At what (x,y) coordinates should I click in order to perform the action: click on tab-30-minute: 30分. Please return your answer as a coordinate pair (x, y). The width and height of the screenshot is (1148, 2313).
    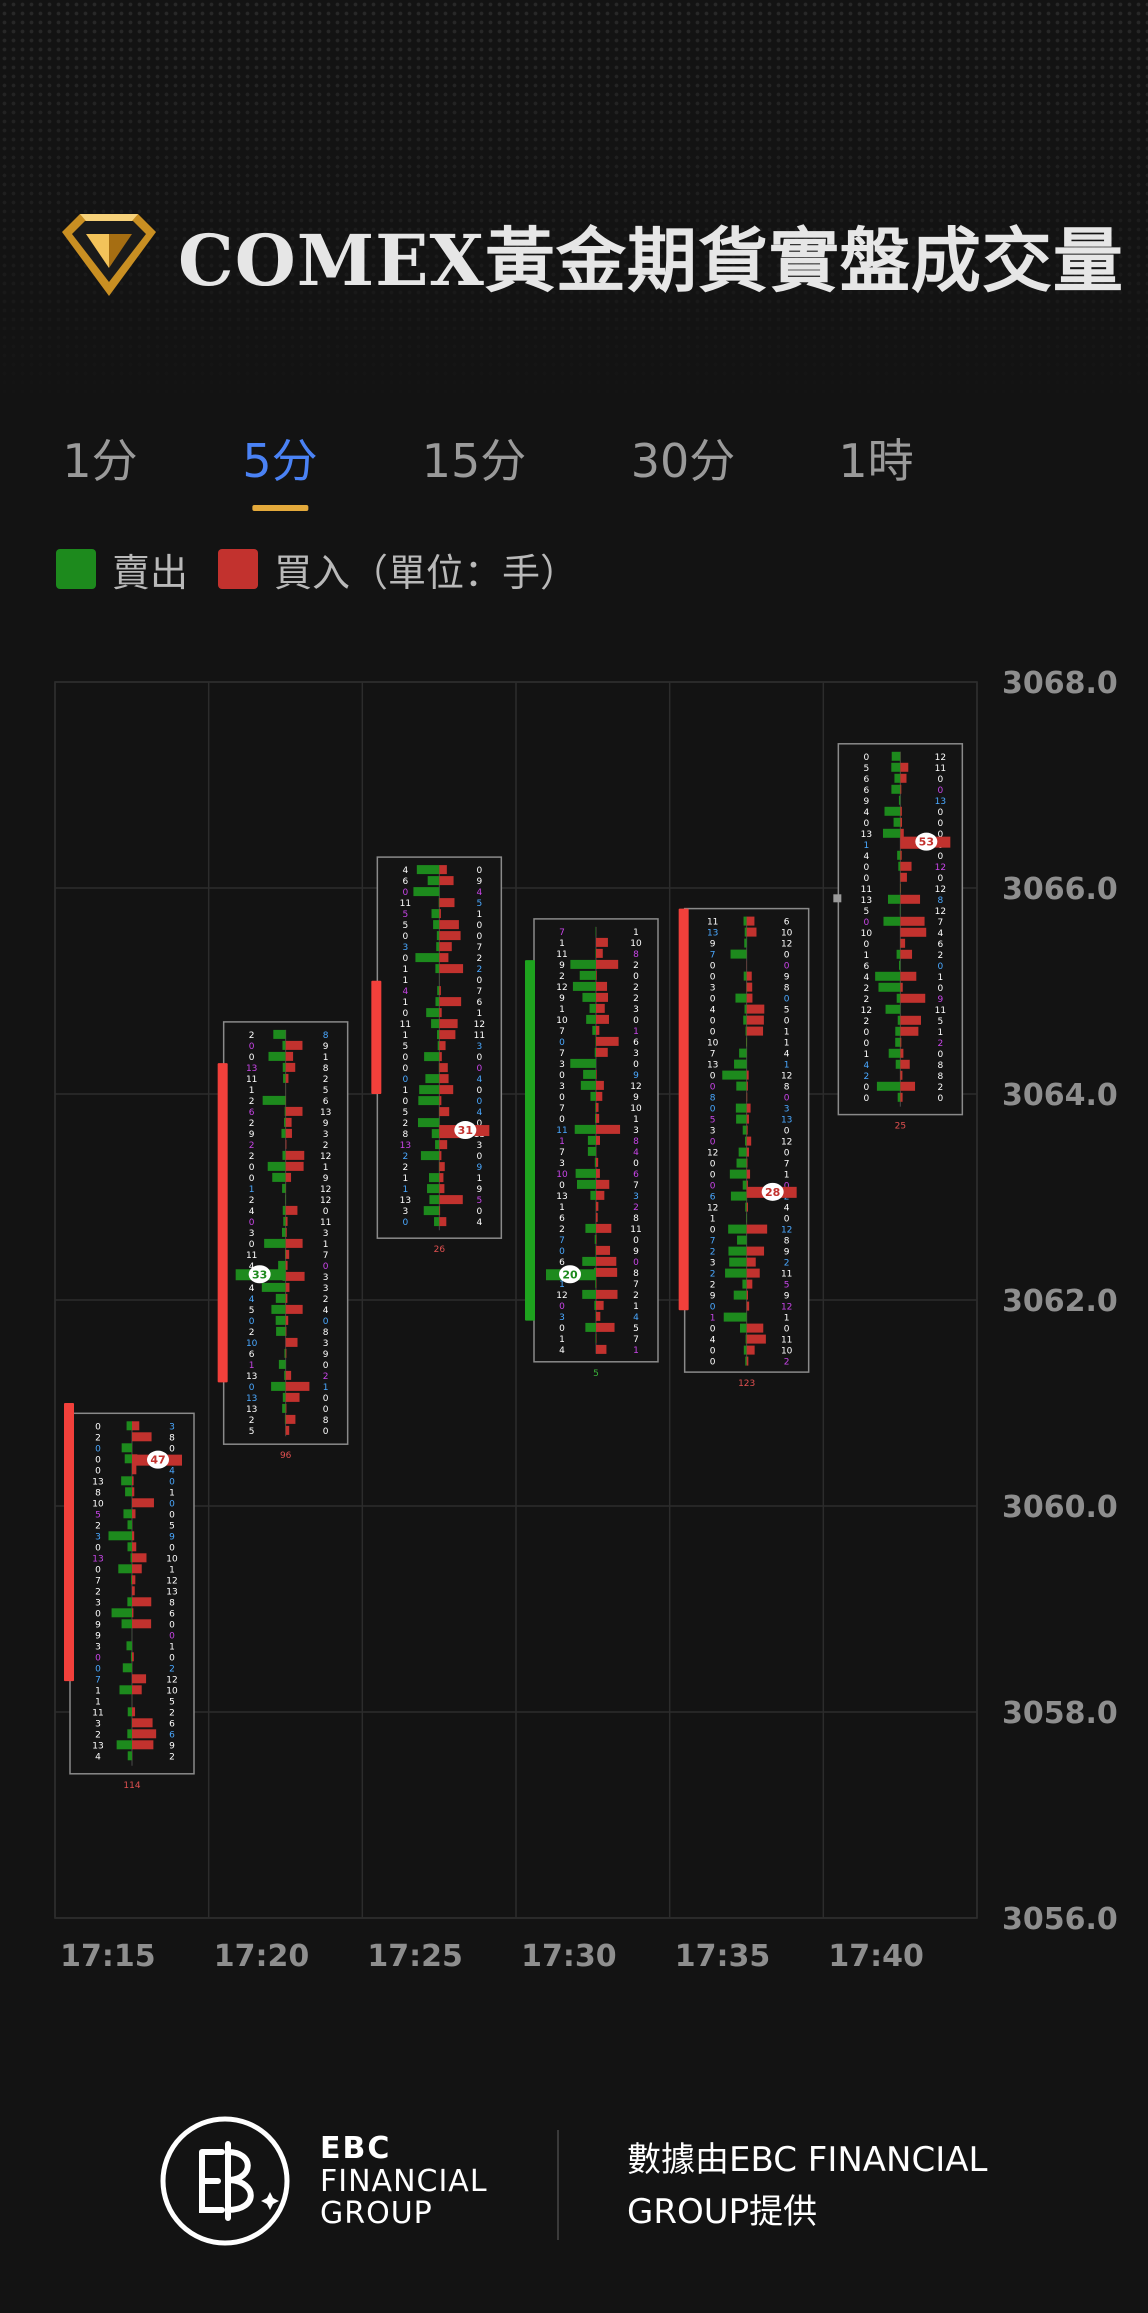
    Looking at the image, I should click on (683, 458).